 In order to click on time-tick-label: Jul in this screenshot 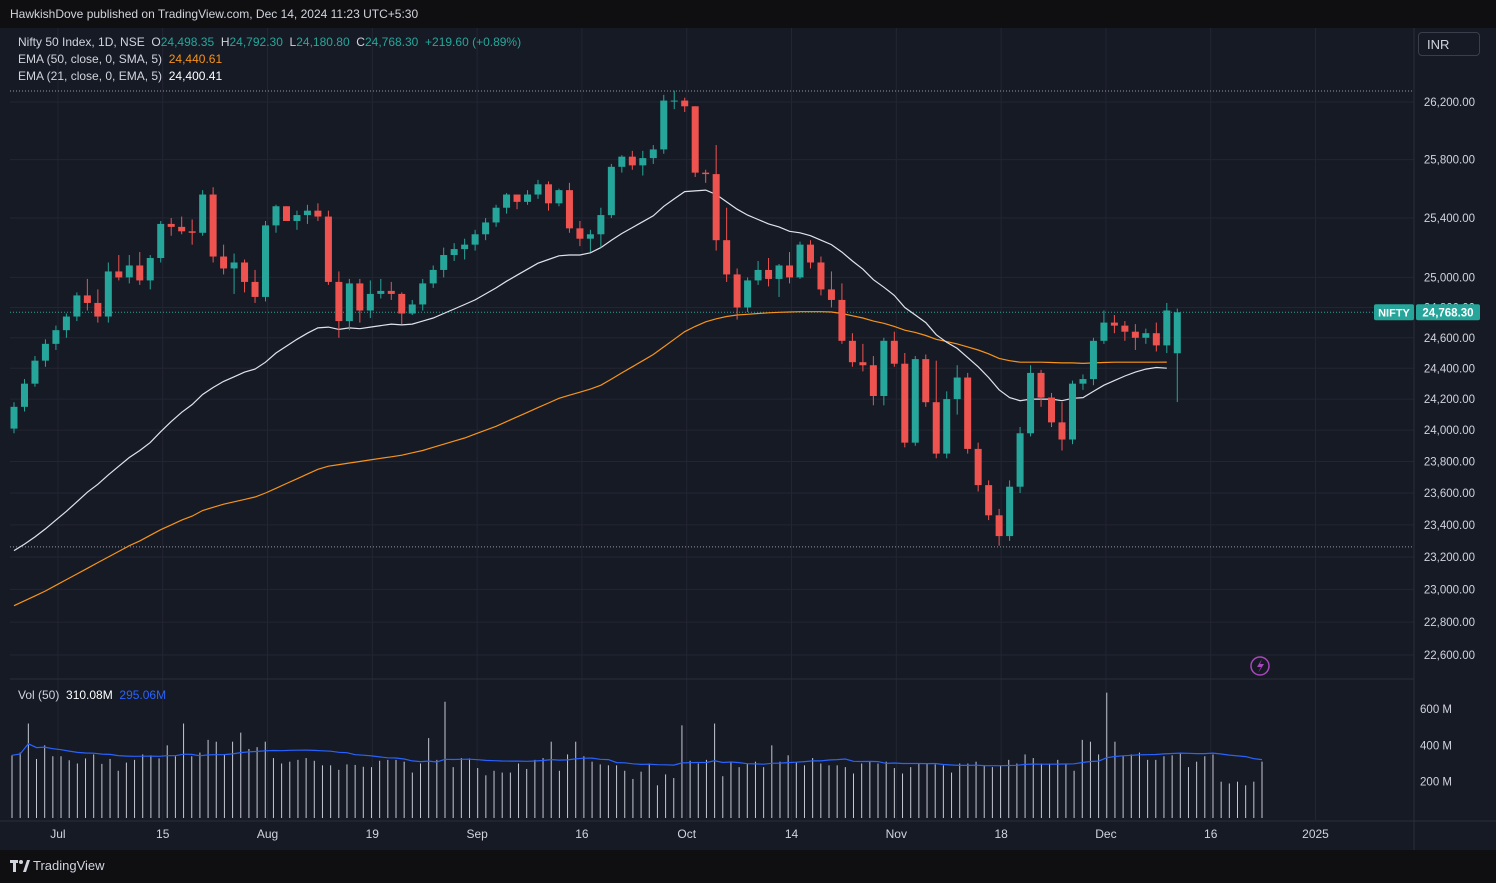, I will do `click(57, 834)`.